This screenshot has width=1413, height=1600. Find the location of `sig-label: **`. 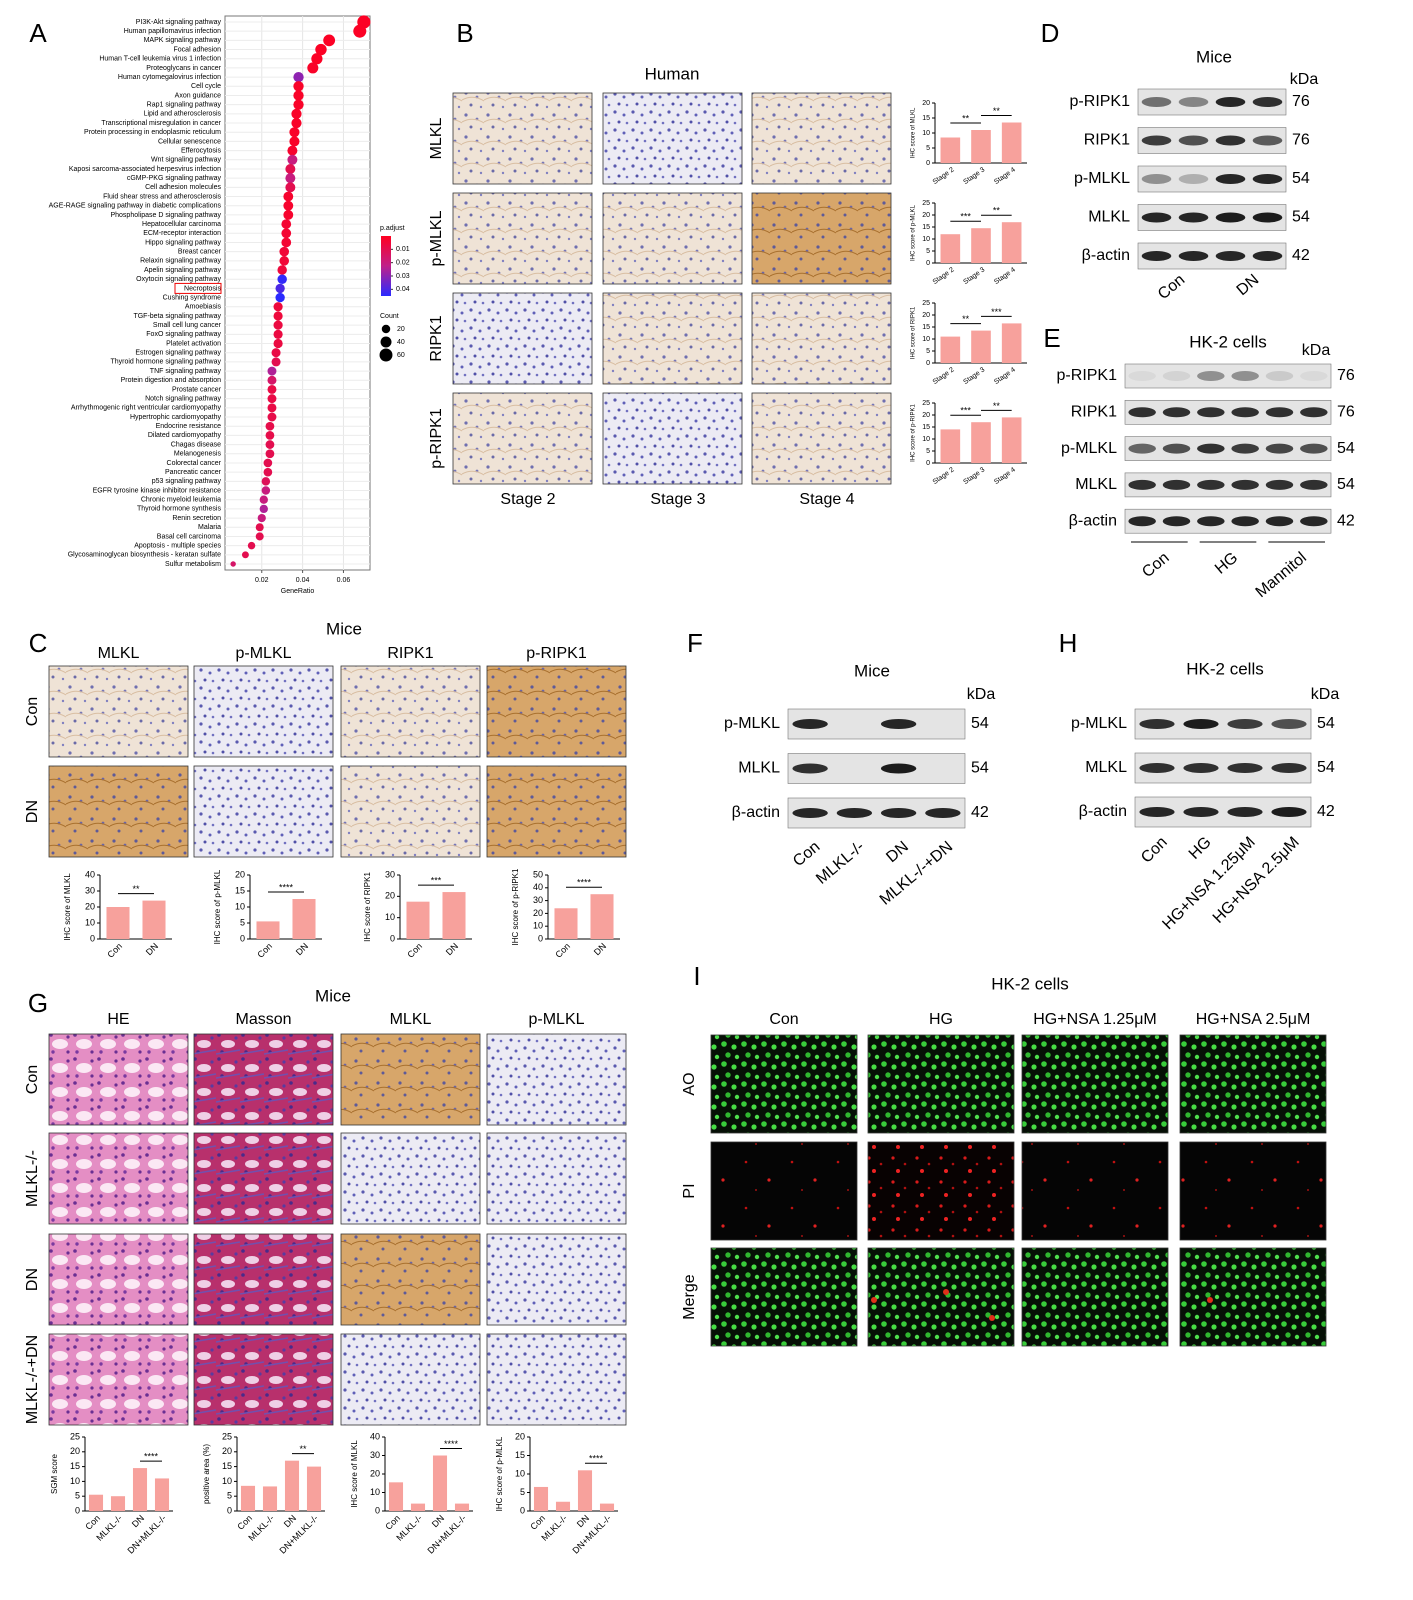

sig-label: ** is located at coordinates (997, 211).